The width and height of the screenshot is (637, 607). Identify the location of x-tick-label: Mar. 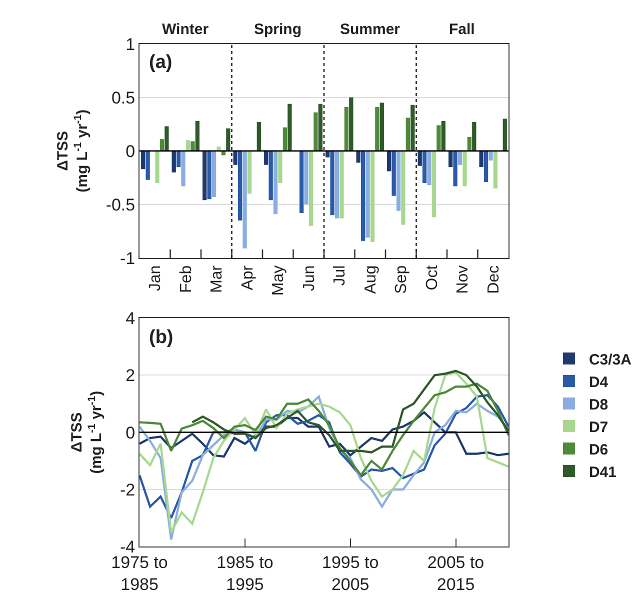
(217, 278).